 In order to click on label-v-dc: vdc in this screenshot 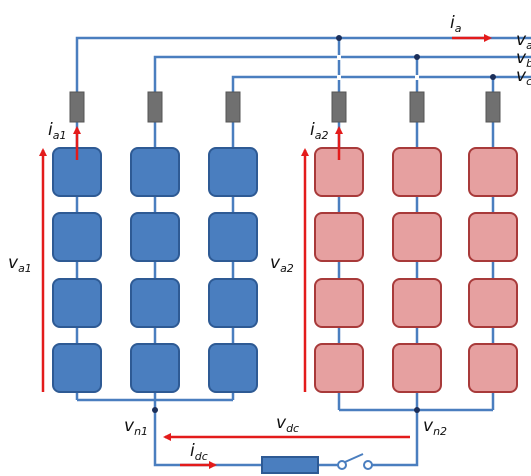, I will do `click(287, 424)`.